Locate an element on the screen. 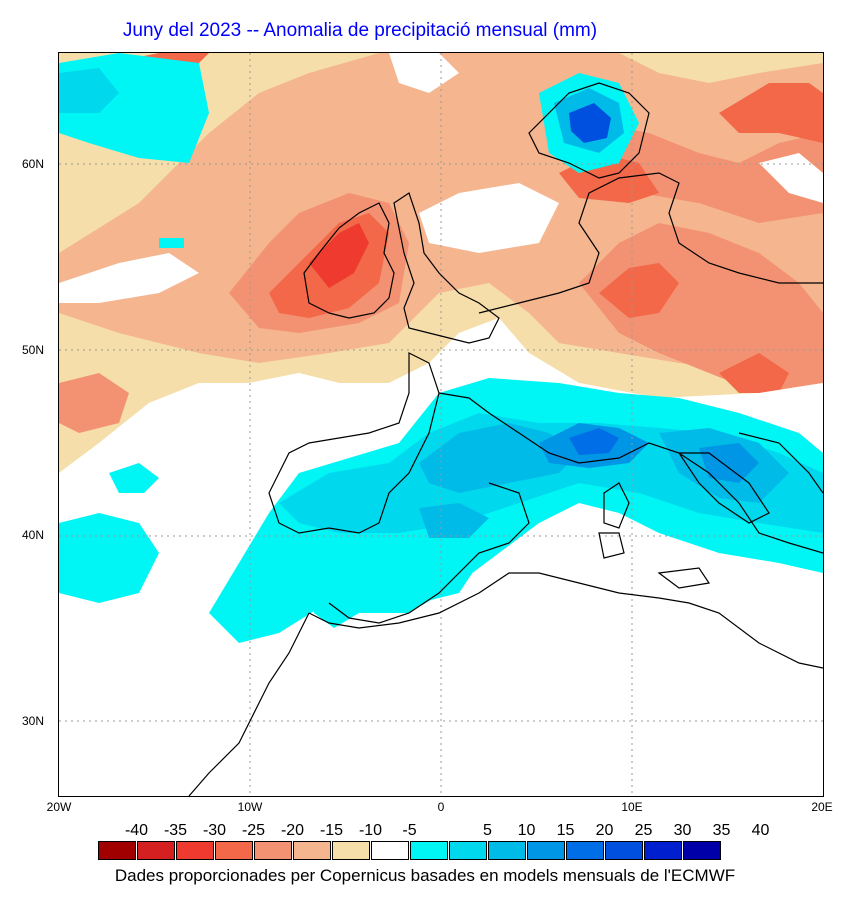 This screenshot has height=900, width=850. colorbar-label: -40 is located at coordinates (136, 830).